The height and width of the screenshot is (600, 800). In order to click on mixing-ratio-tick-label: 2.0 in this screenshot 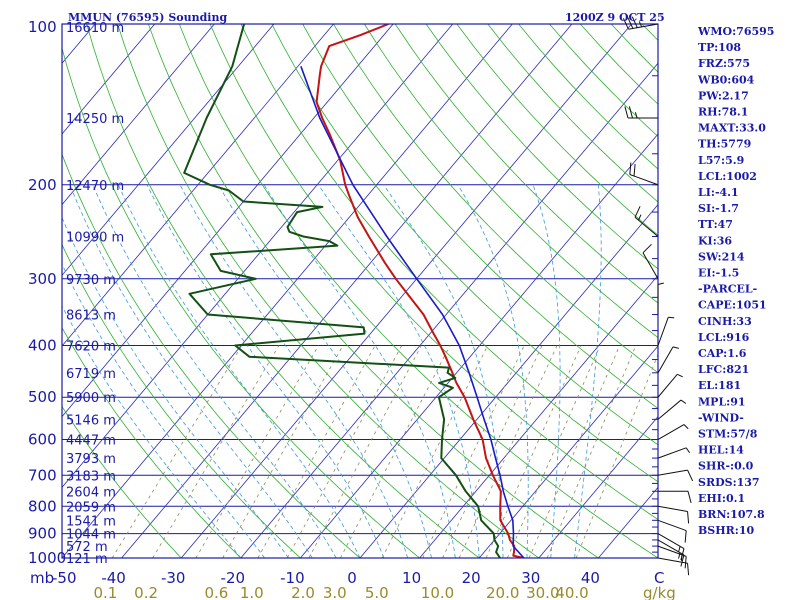, I will do `click(303, 592)`.